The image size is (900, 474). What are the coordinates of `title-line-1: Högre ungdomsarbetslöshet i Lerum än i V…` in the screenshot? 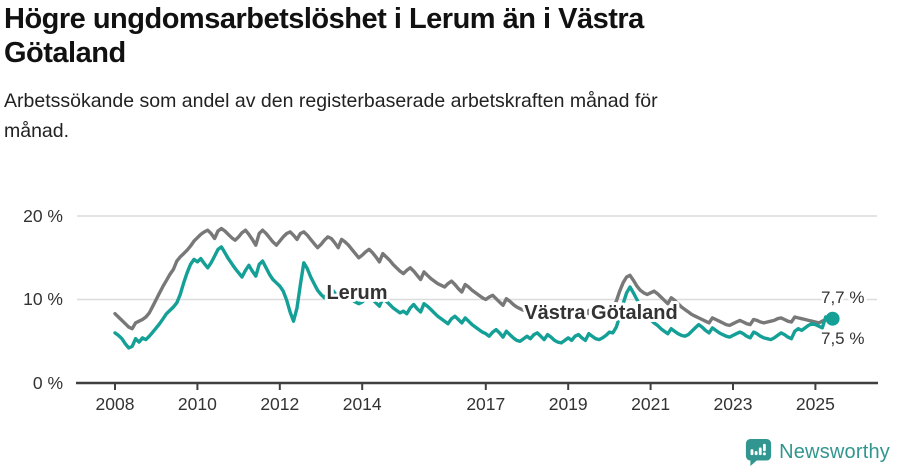 It's located at (324, 19).